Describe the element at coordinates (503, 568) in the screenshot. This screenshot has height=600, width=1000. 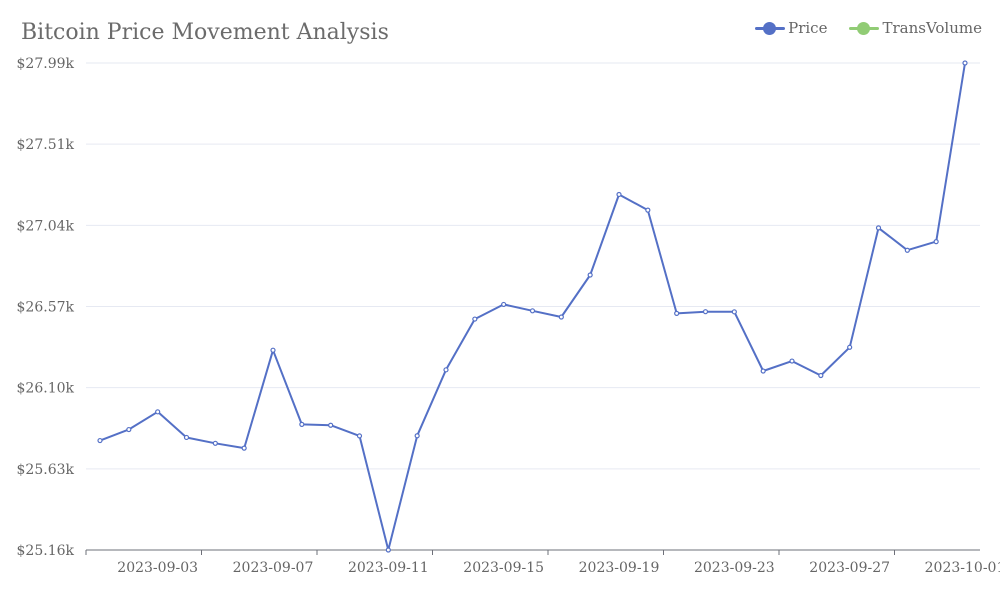
I see `x-tick-label: 2023-09-15` at that location.